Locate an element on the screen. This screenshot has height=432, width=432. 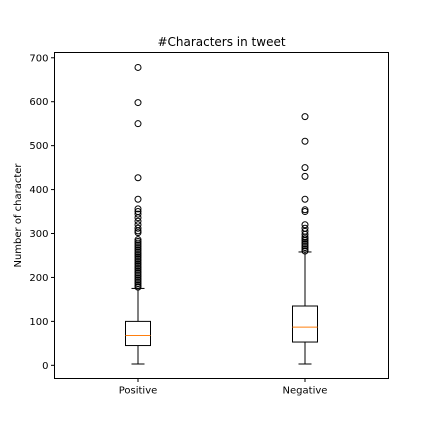
y-tick-label: 100 is located at coordinates (38, 322).